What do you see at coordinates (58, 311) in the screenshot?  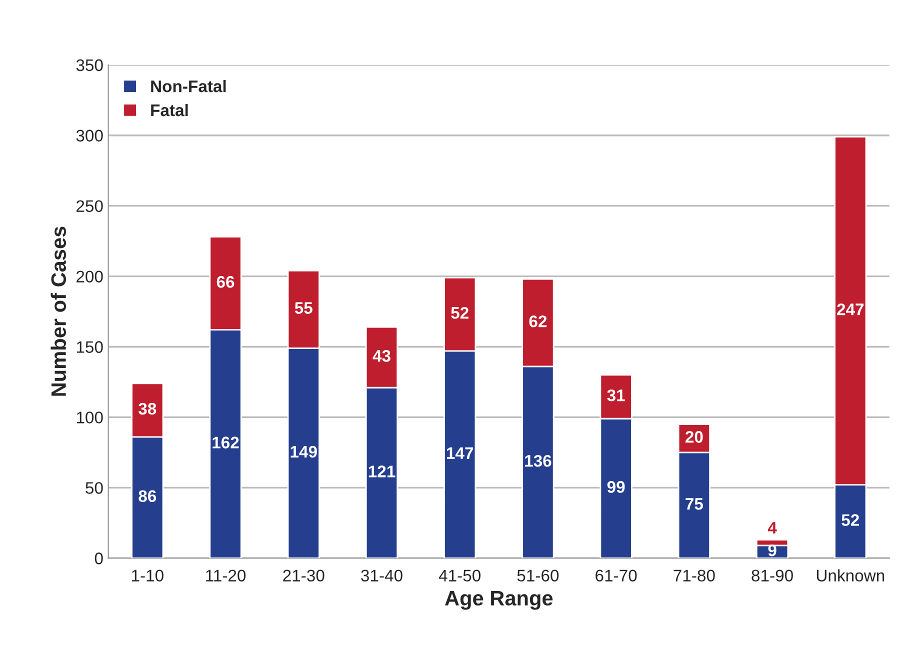 I see `y-axis-title: Number of Cases` at bounding box center [58, 311].